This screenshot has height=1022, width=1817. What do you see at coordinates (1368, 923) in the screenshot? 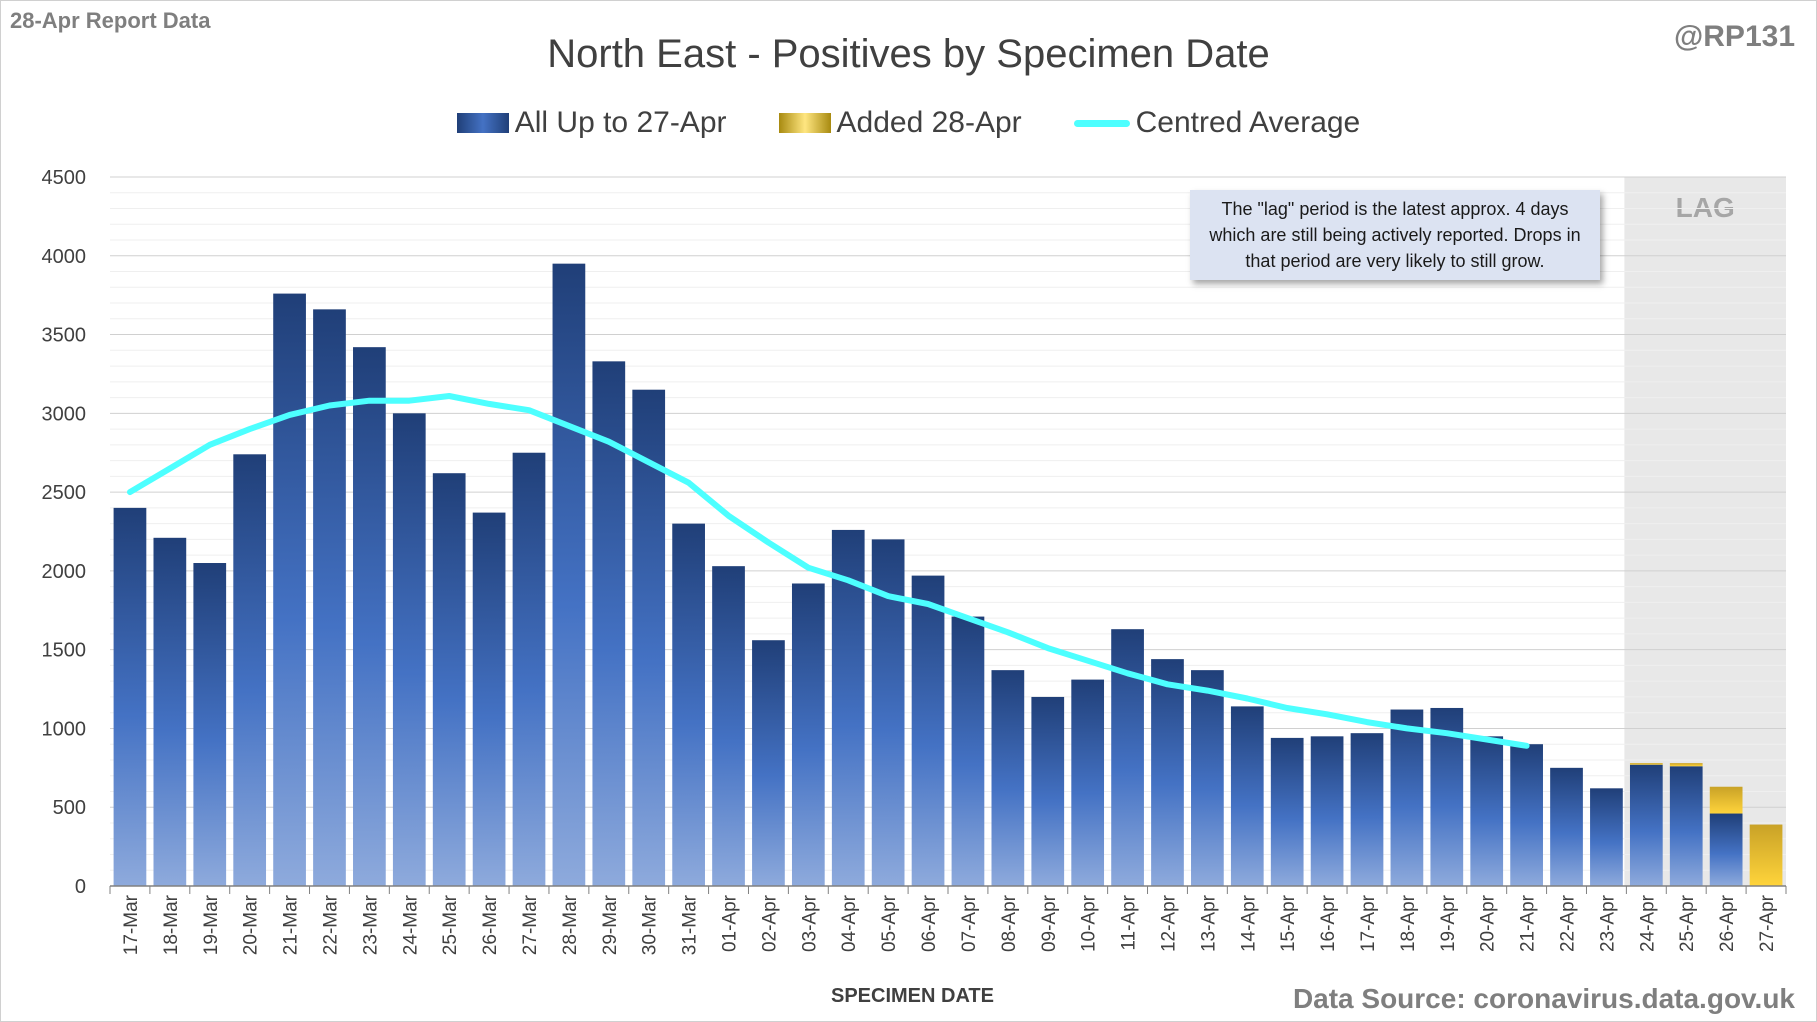
I see `x-tick-label: 17-Apr` at bounding box center [1368, 923].